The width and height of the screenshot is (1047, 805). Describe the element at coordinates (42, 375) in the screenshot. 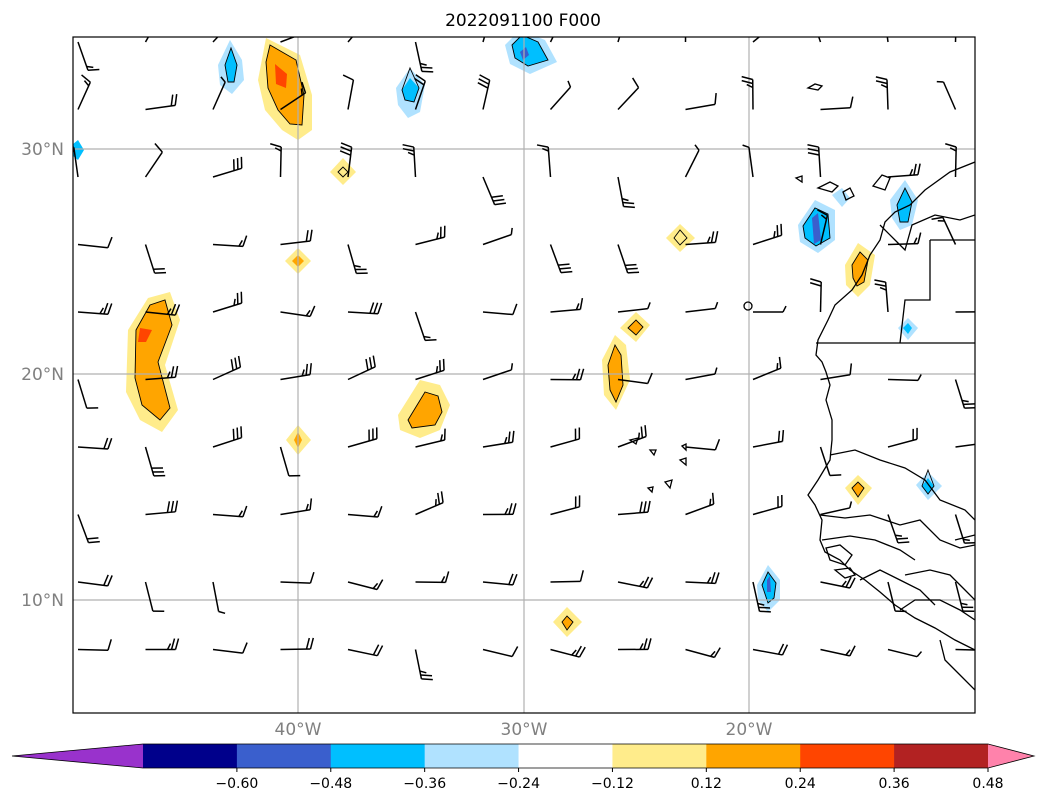

I see `latitude-labels: 30°N 20°N 10°N` at that location.